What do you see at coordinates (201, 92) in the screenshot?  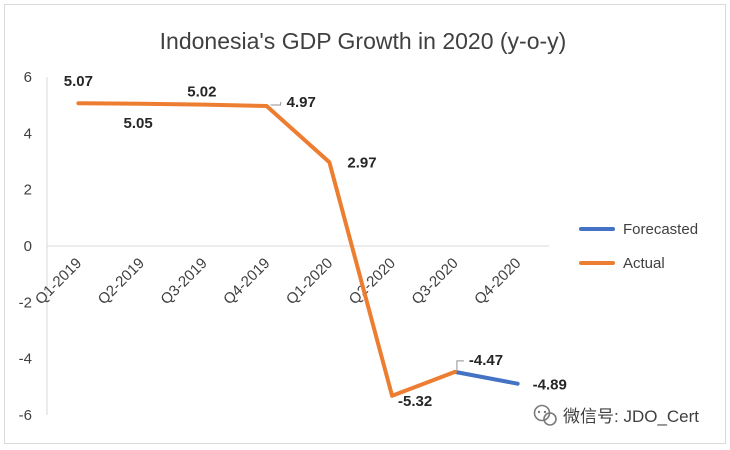 I see `data-label: 5.02` at bounding box center [201, 92].